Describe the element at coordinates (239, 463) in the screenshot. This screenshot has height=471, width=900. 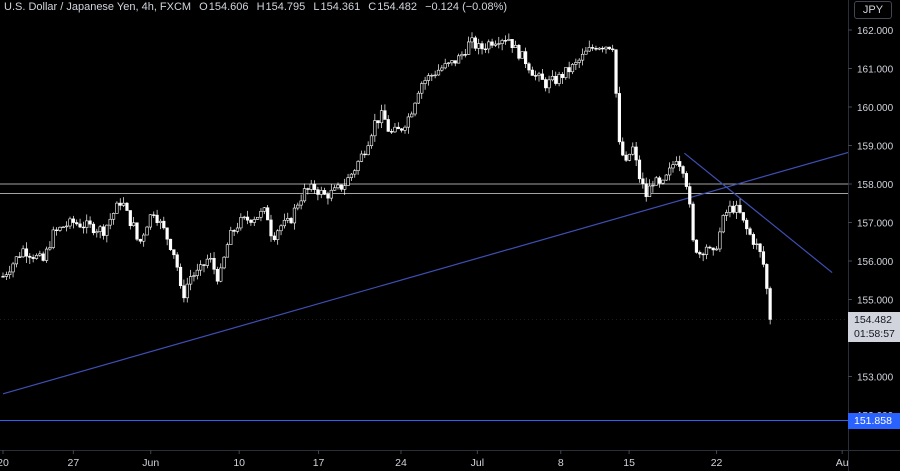
I see `x-tick-label: 10` at that location.